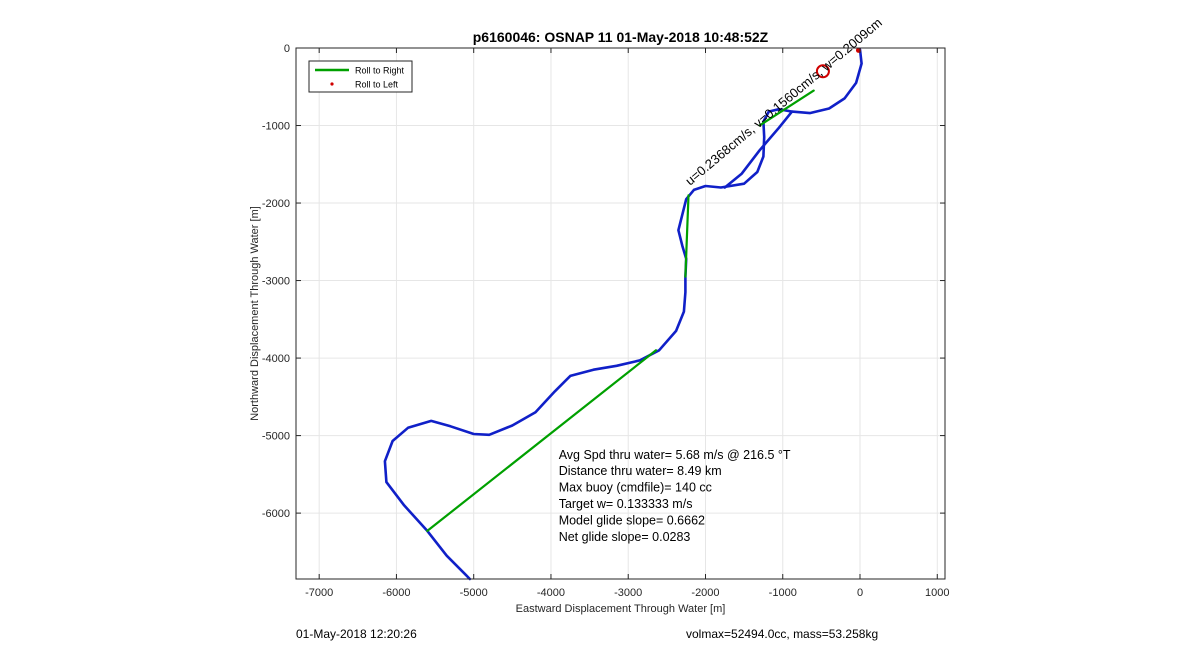  I want to click on x-tick-label: 0, so click(860, 593).